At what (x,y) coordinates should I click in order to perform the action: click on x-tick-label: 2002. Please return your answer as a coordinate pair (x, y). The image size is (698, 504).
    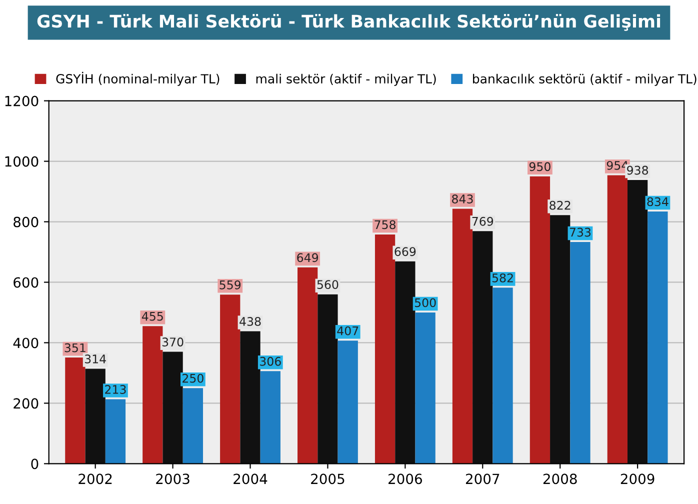
    Looking at the image, I should click on (95, 479).